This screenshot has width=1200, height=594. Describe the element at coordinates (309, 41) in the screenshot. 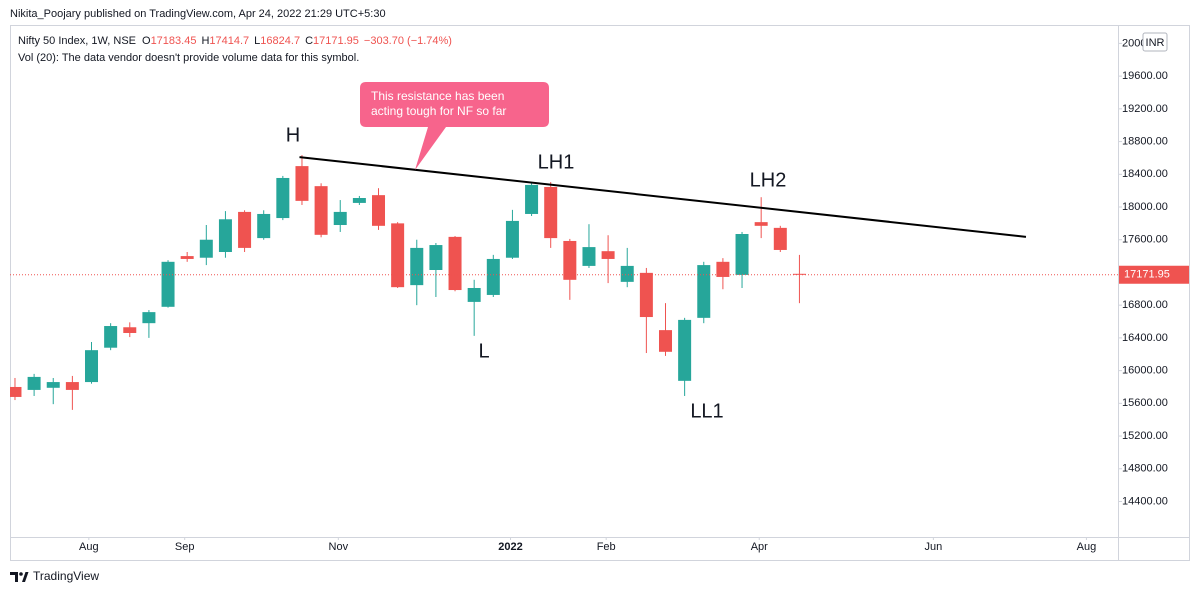

I see `ohlc-key: C` at that location.